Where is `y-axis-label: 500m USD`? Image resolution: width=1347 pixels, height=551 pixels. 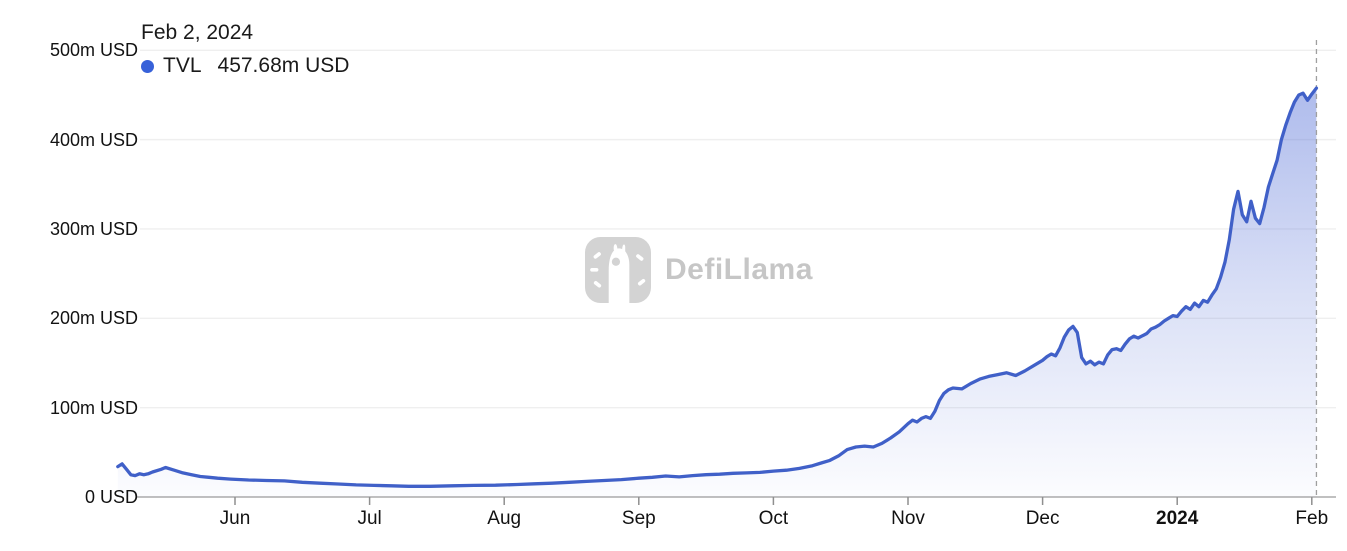
y-axis-label: 500m USD is located at coordinates (93, 50).